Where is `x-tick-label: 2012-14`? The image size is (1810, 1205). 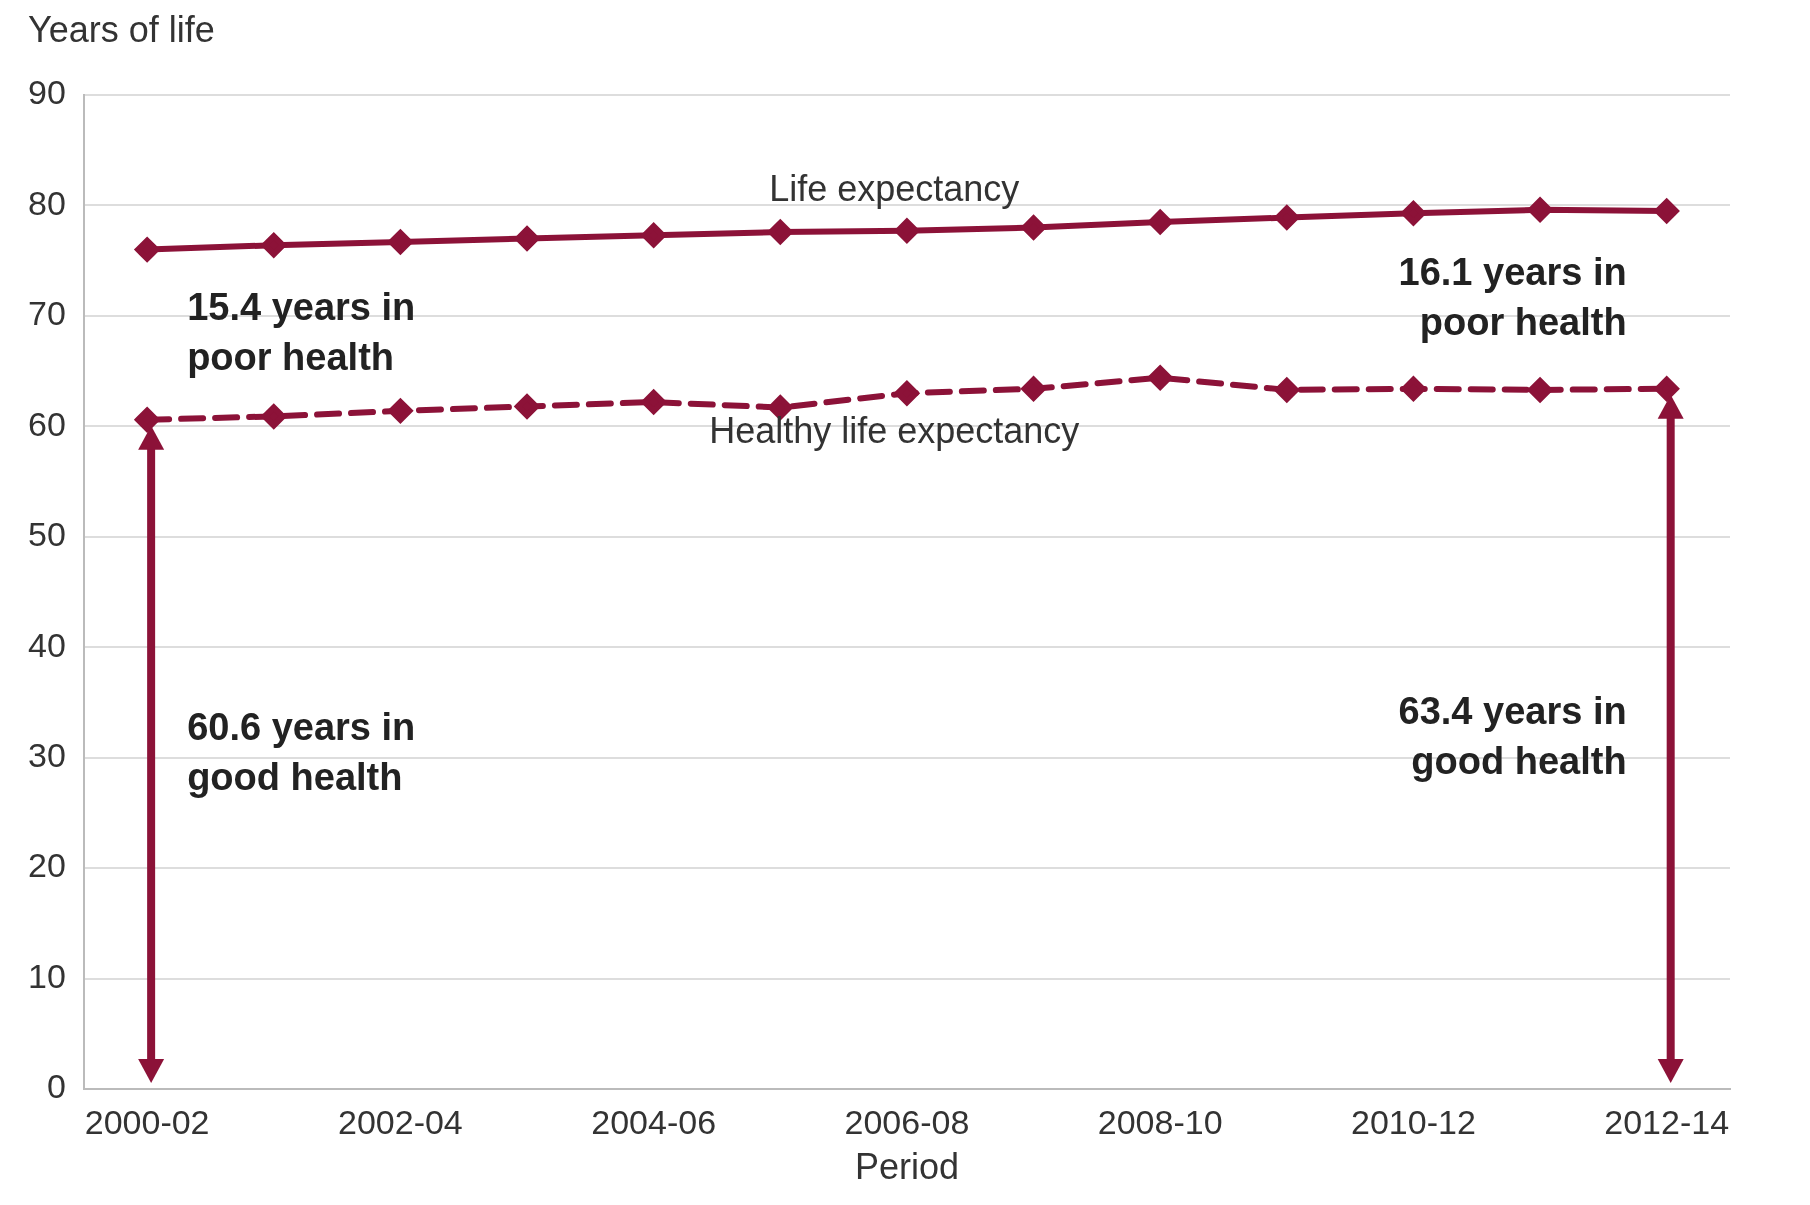 x-tick-label: 2012-14 is located at coordinates (1667, 1121).